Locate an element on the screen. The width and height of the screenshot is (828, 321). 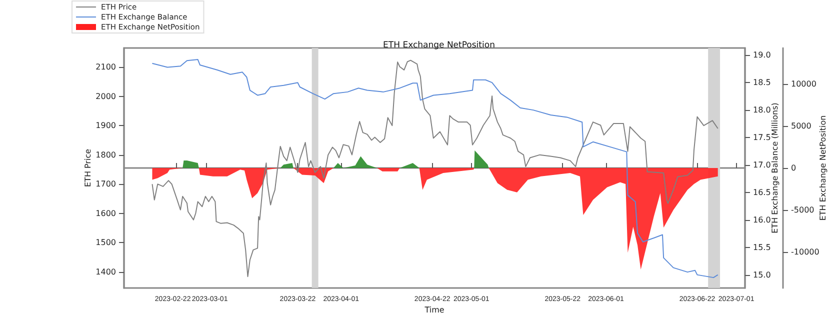
y-tick-label: 1600 is located at coordinates (106, 213).